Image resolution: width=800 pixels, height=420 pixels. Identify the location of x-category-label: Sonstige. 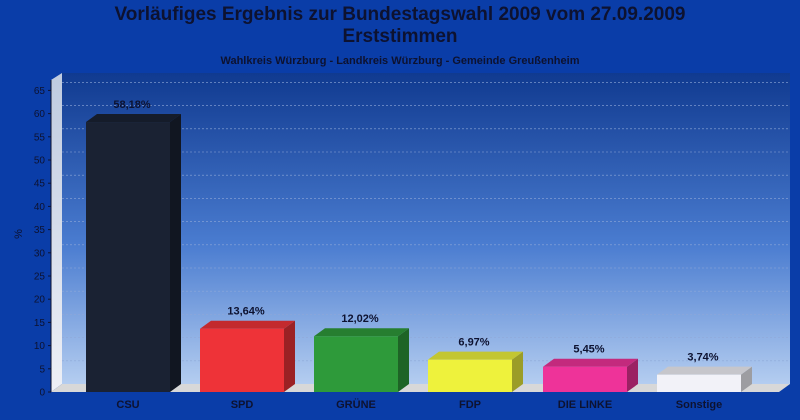
(699, 405).